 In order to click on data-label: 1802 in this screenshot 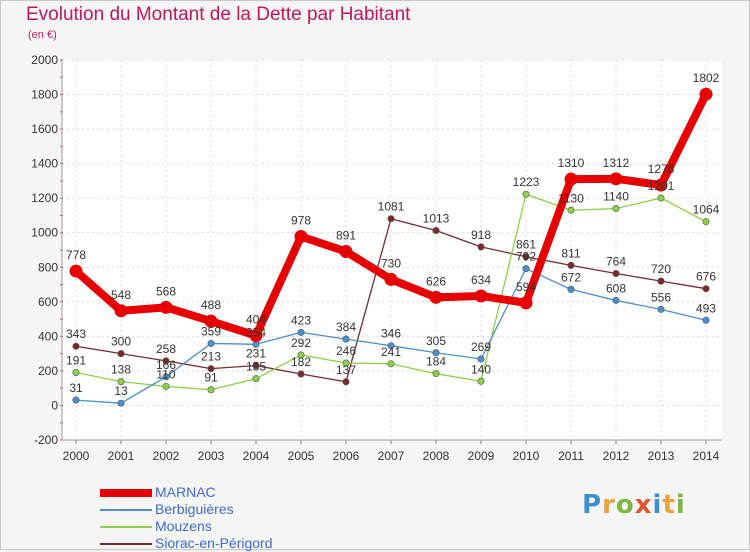, I will do `click(706, 78)`.